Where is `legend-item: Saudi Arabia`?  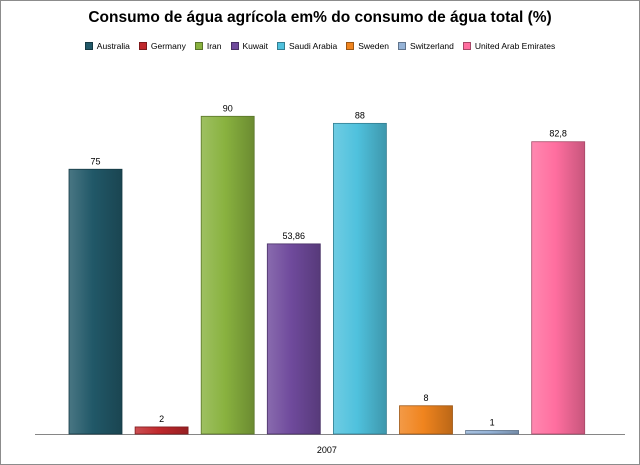 legend-item: Saudi Arabia is located at coordinates (307, 46).